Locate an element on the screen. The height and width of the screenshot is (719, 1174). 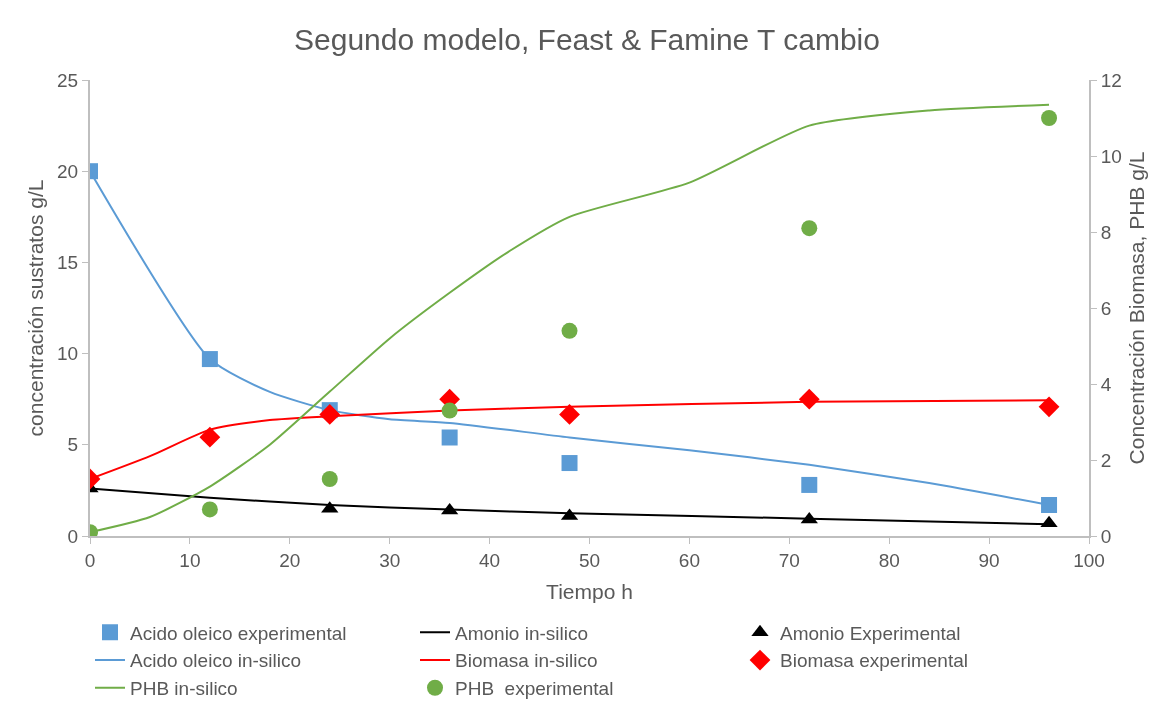
x-tick-label: 10 is located at coordinates (190, 560).